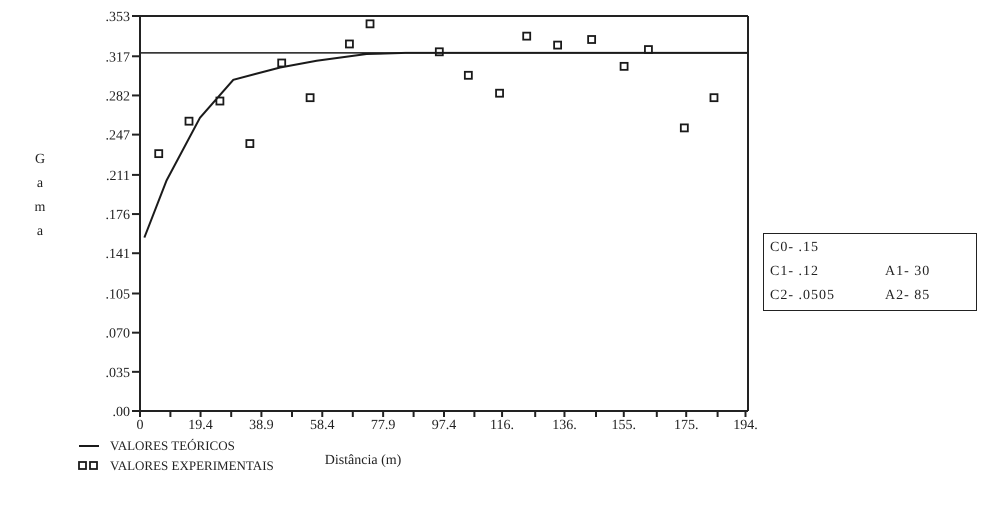 Image resolution: width=987 pixels, height=509 pixels. What do you see at coordinates (40, 196) in the screenshot?
I see `y-axis-title: Gama` at bounding box center [40, 196].